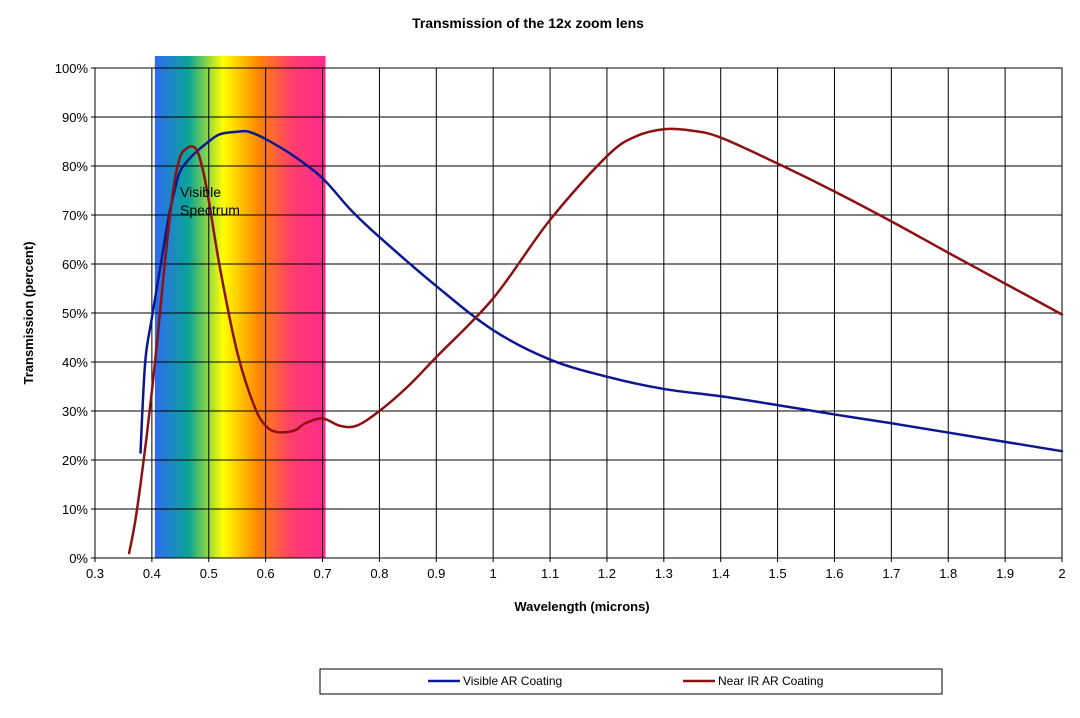  Describe the element at coordinates (322, 573) in the screenshot. I see `x-tick-label: 0.7` at that location.